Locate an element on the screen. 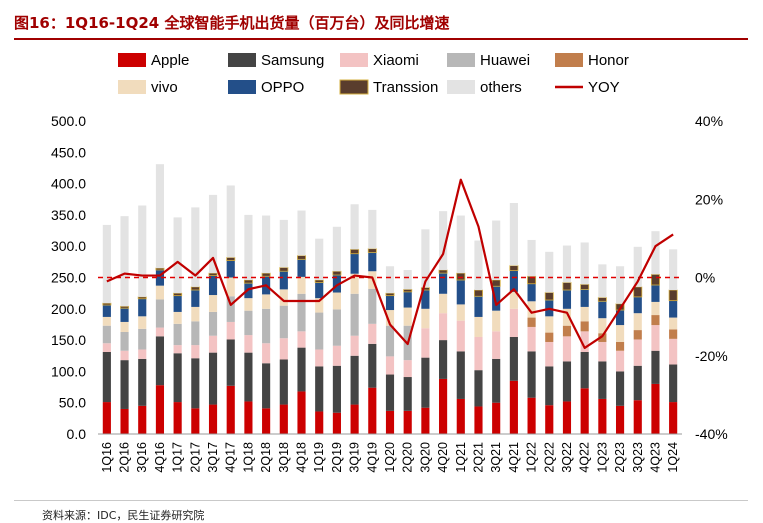 Image resolution: width=763 pixels, height=523 pixels. x-tick-label: 2Q20 is located at coordinates (408, 457).